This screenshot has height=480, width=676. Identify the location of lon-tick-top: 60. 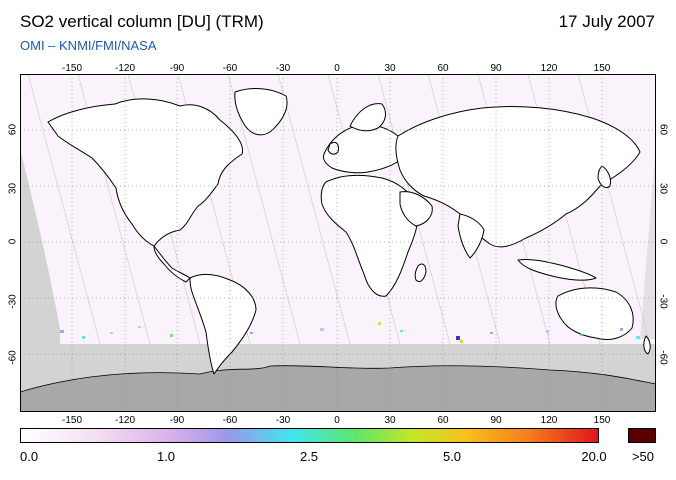
(443, 68).